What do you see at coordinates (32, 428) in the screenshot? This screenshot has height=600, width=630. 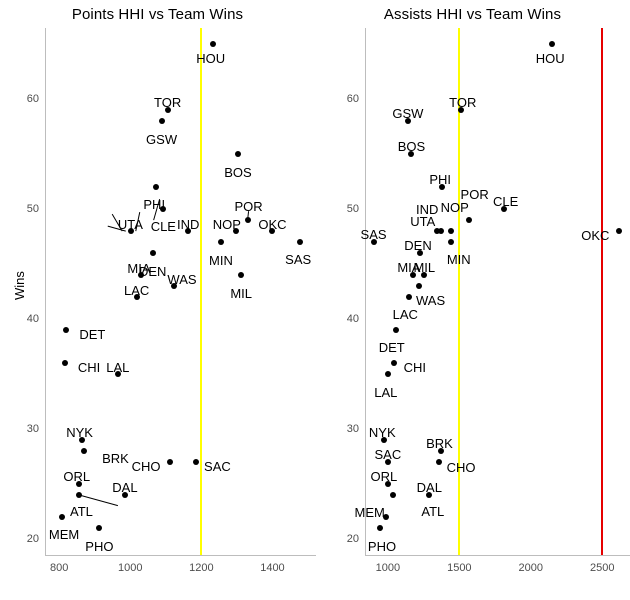 I see `y-tick-label: 30` at bounding box center [32, 428].